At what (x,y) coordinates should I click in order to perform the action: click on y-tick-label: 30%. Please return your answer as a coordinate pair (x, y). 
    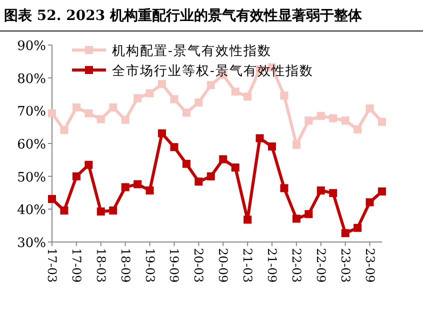
    Looking at the image, I should click on (31, 243).